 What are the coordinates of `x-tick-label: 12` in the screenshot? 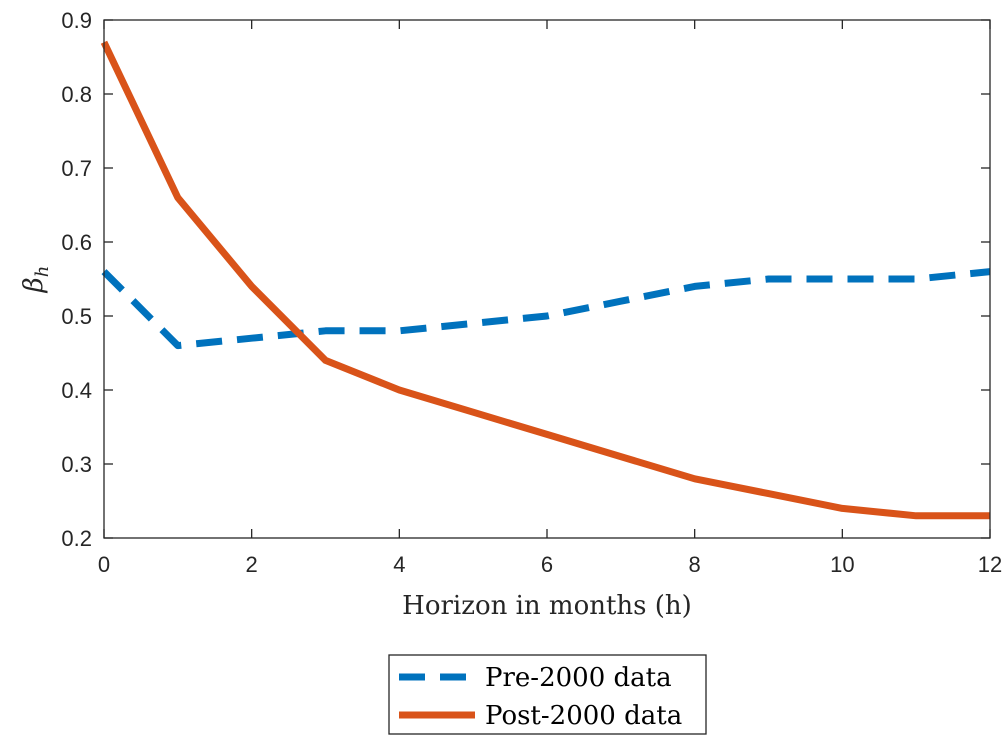 It's located at (990, 564).